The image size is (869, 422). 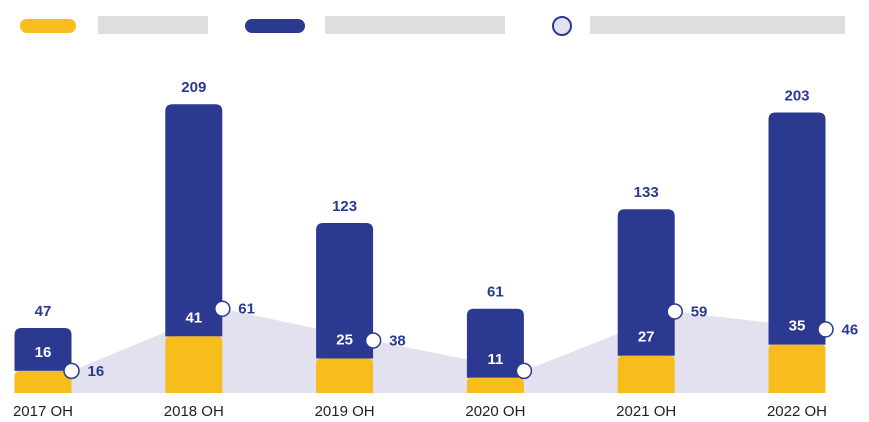 I want to click on x-tick-label: 2022 OH, so click(x=797, y=411).